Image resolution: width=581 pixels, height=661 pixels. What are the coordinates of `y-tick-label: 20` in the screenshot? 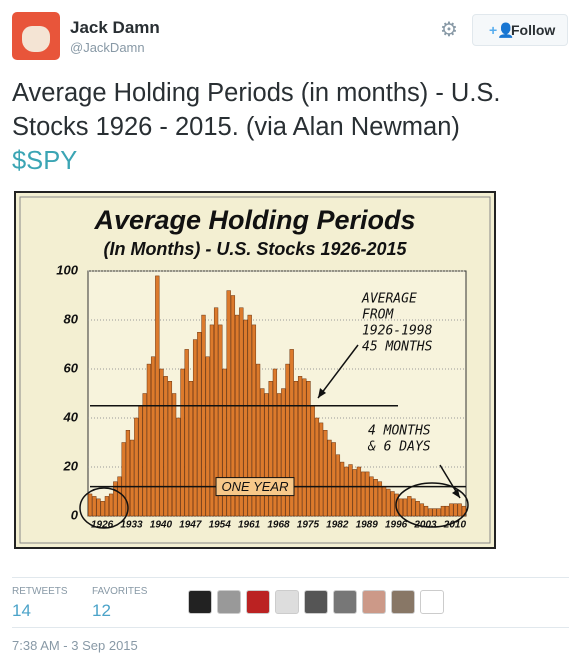 It's located at (71, 465).